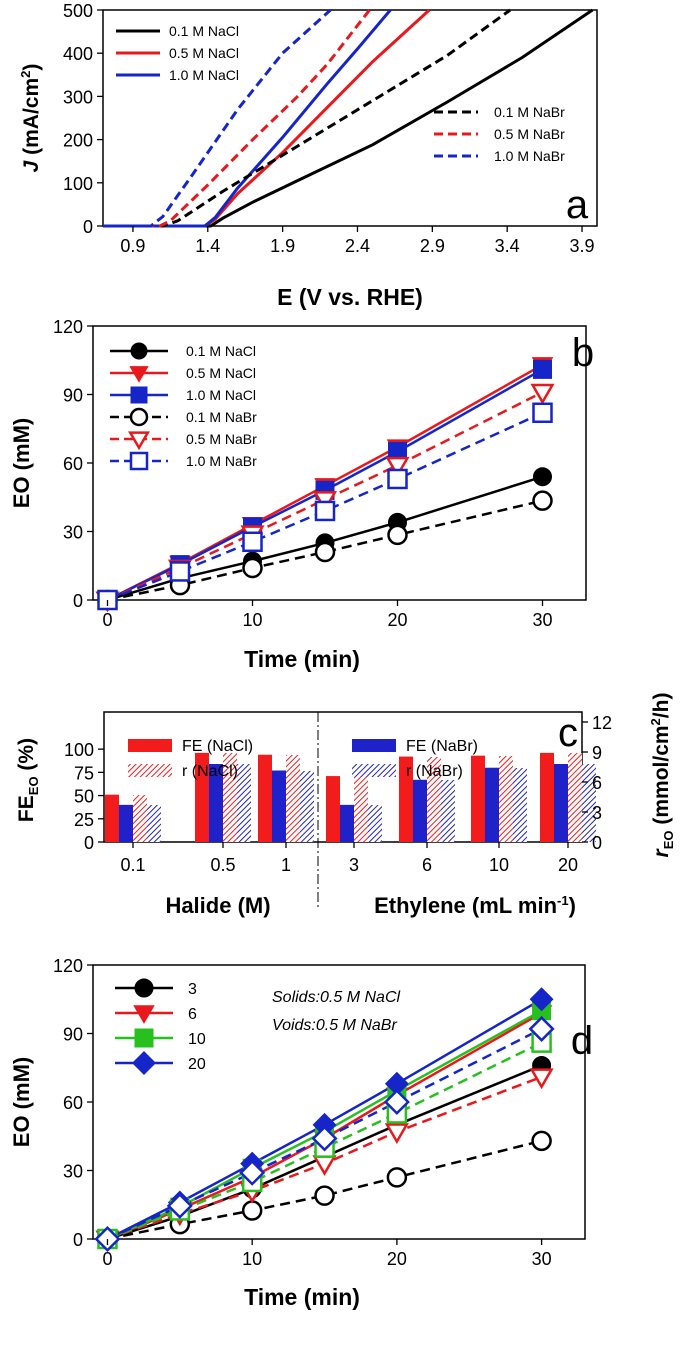  I want to click on panel-b-ytick-label-1: 30, so click(73, 533).